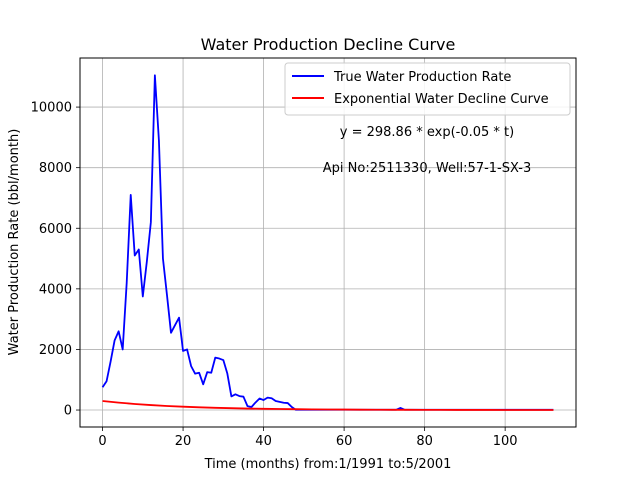  What do you see at coordinates (427, 132) in the screenshot?
I see `equation-annotation: y = 298.86 * exp(-0.05 * t)` at bounding box center [427, 132].